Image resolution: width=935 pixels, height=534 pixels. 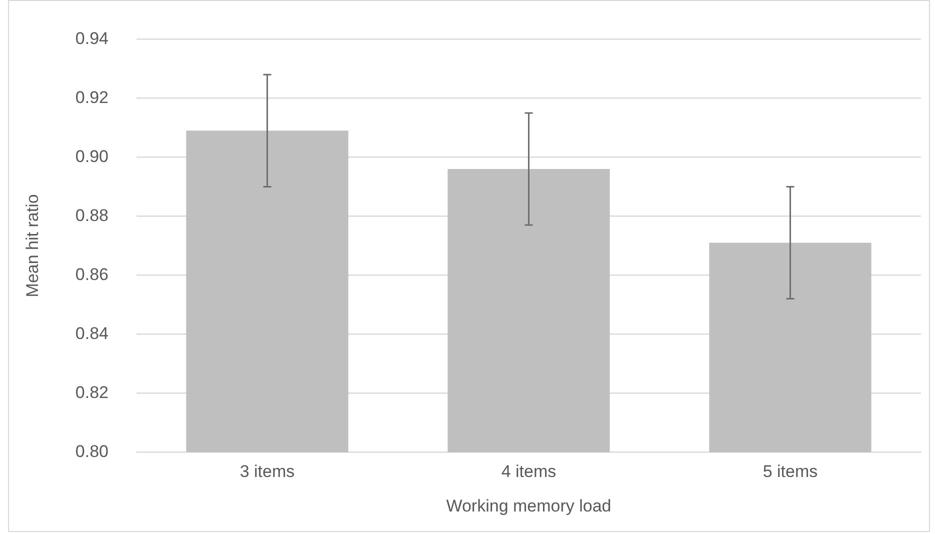 What do you see at coordinates (91, 451) in the screenshot?
I see `y-tick-label: 0.80` at bounding box center [91, 451].